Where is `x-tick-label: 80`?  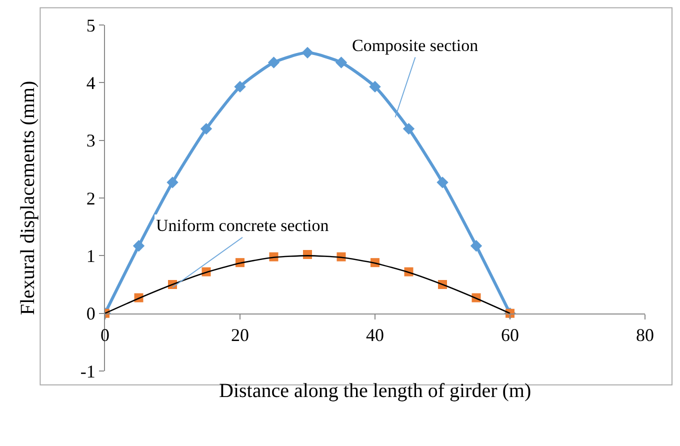 x-tick-label: 80 is located at coordinates (645, 334).